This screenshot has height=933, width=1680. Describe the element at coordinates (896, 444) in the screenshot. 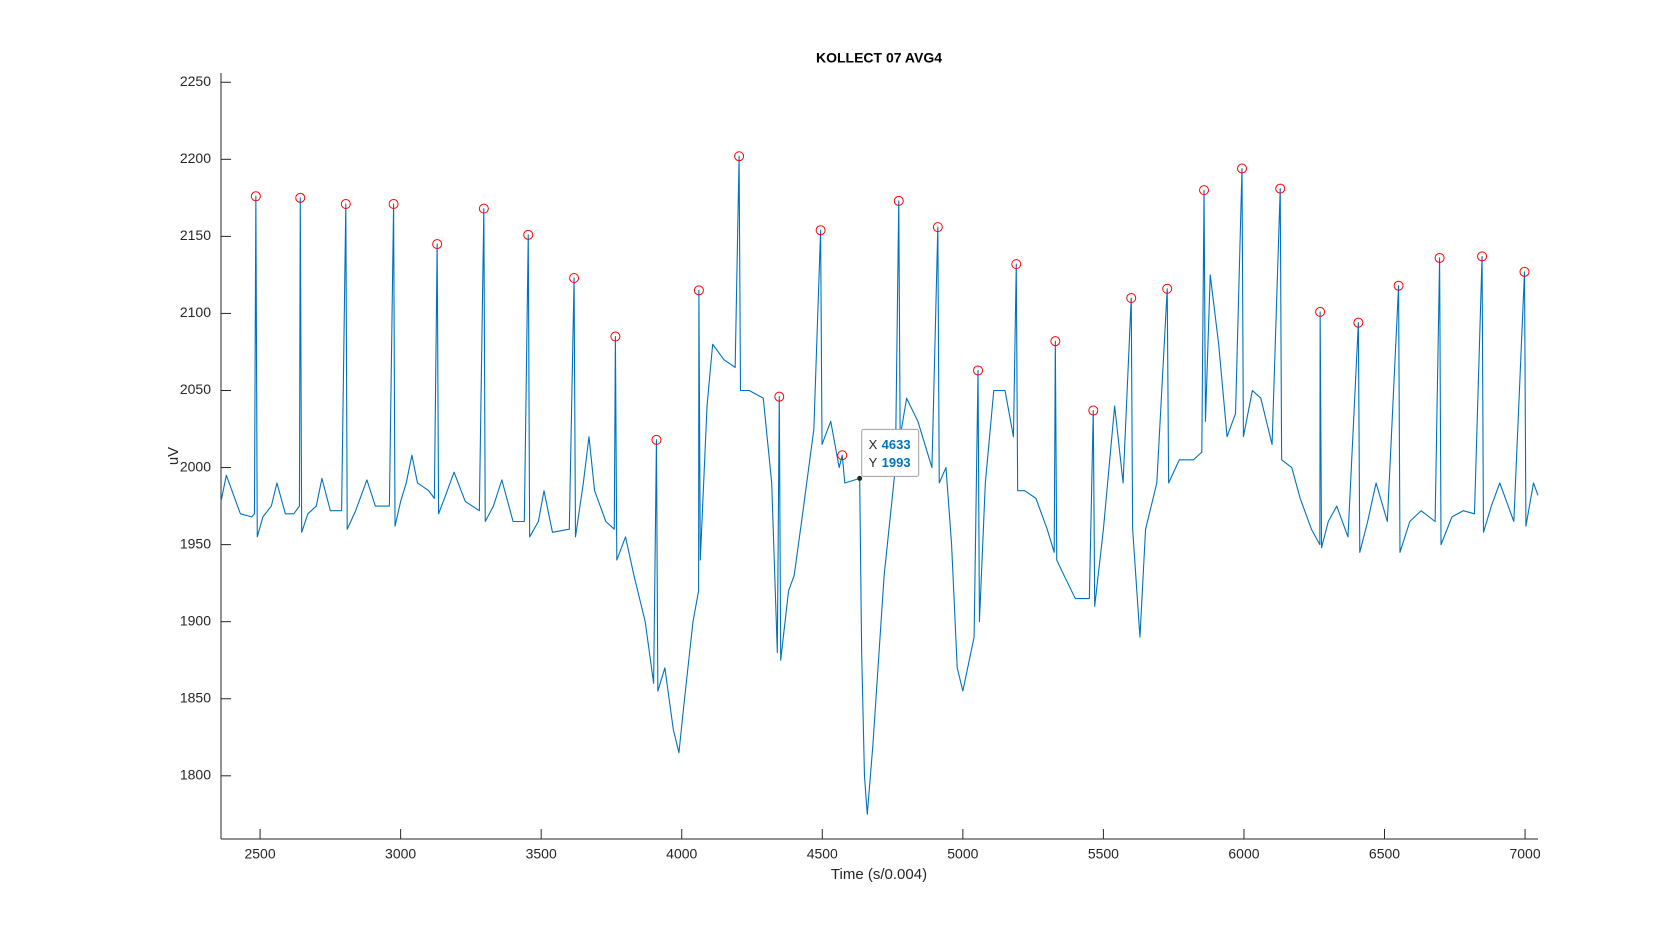

I see `datatip-x-value: 4633` at that location.